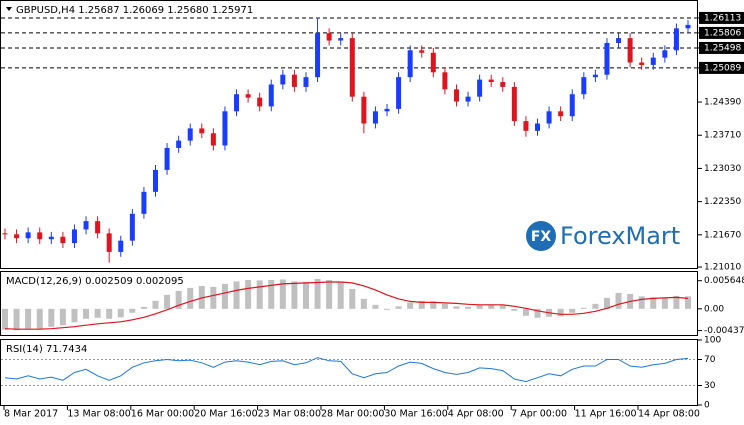  Describe the element at coordinates (714, 309) in the screenshot. I see `y-tick-label: 0.00` at that location.